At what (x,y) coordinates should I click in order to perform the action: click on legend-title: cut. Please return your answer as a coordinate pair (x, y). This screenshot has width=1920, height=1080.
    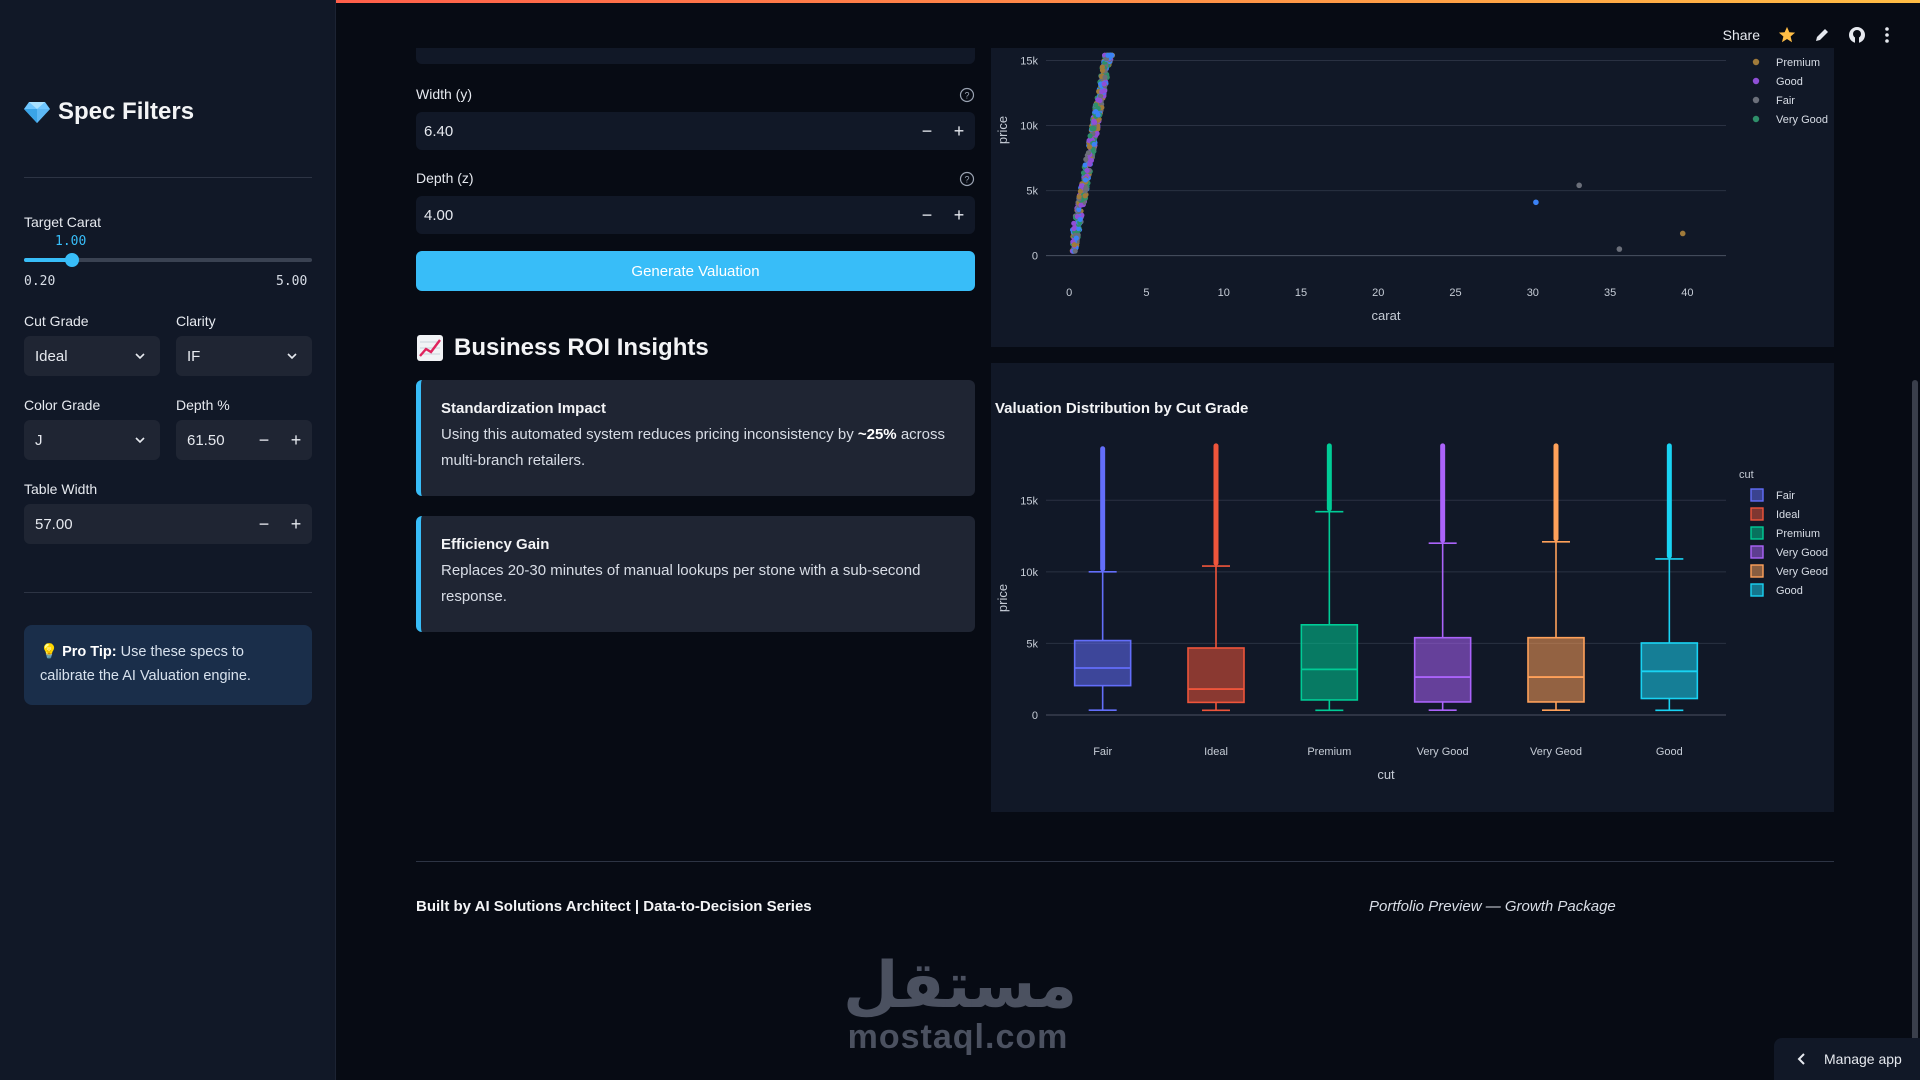
    Looking at the image, I should click on (1746, 475).